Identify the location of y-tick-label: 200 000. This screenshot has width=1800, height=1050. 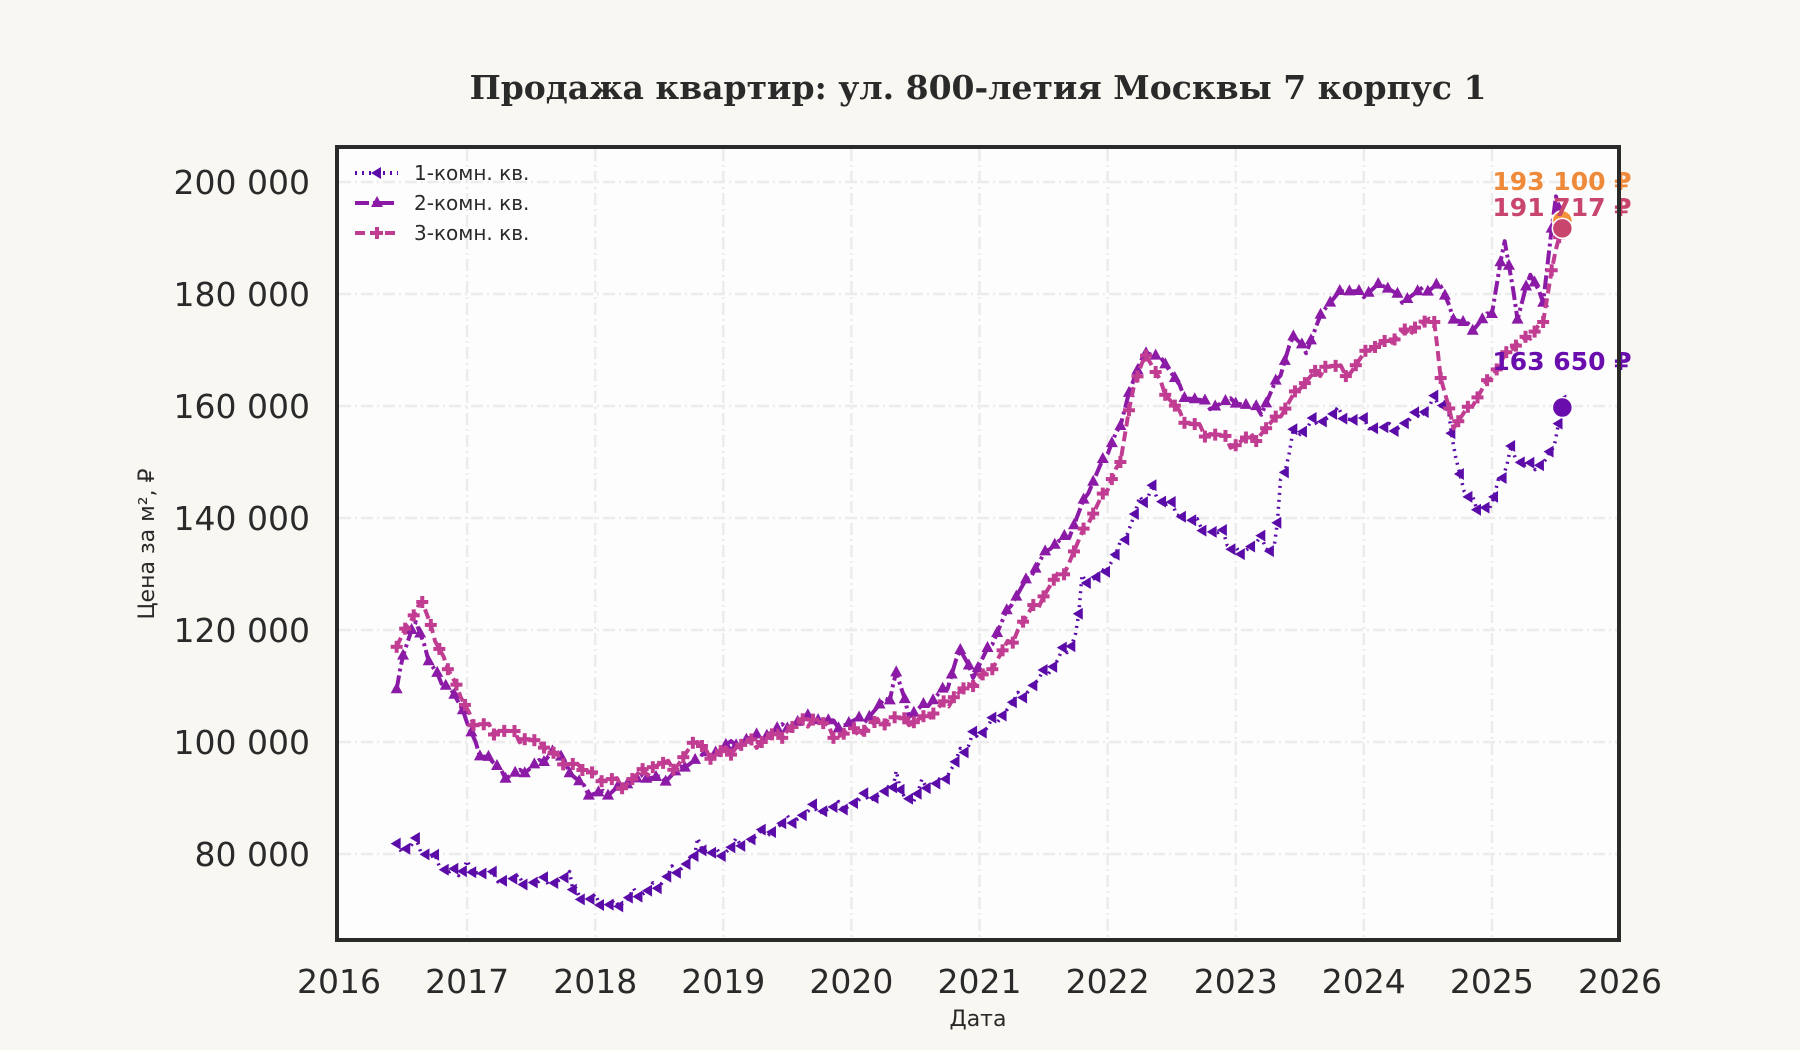
(242, 182).